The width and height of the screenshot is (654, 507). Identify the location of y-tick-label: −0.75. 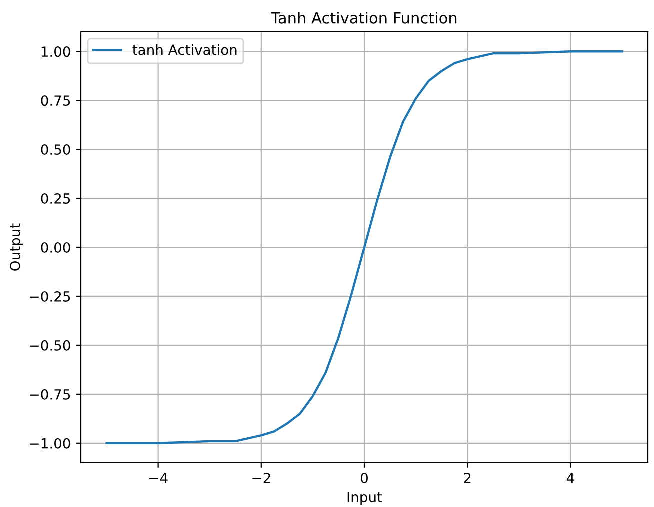
(50, 394).